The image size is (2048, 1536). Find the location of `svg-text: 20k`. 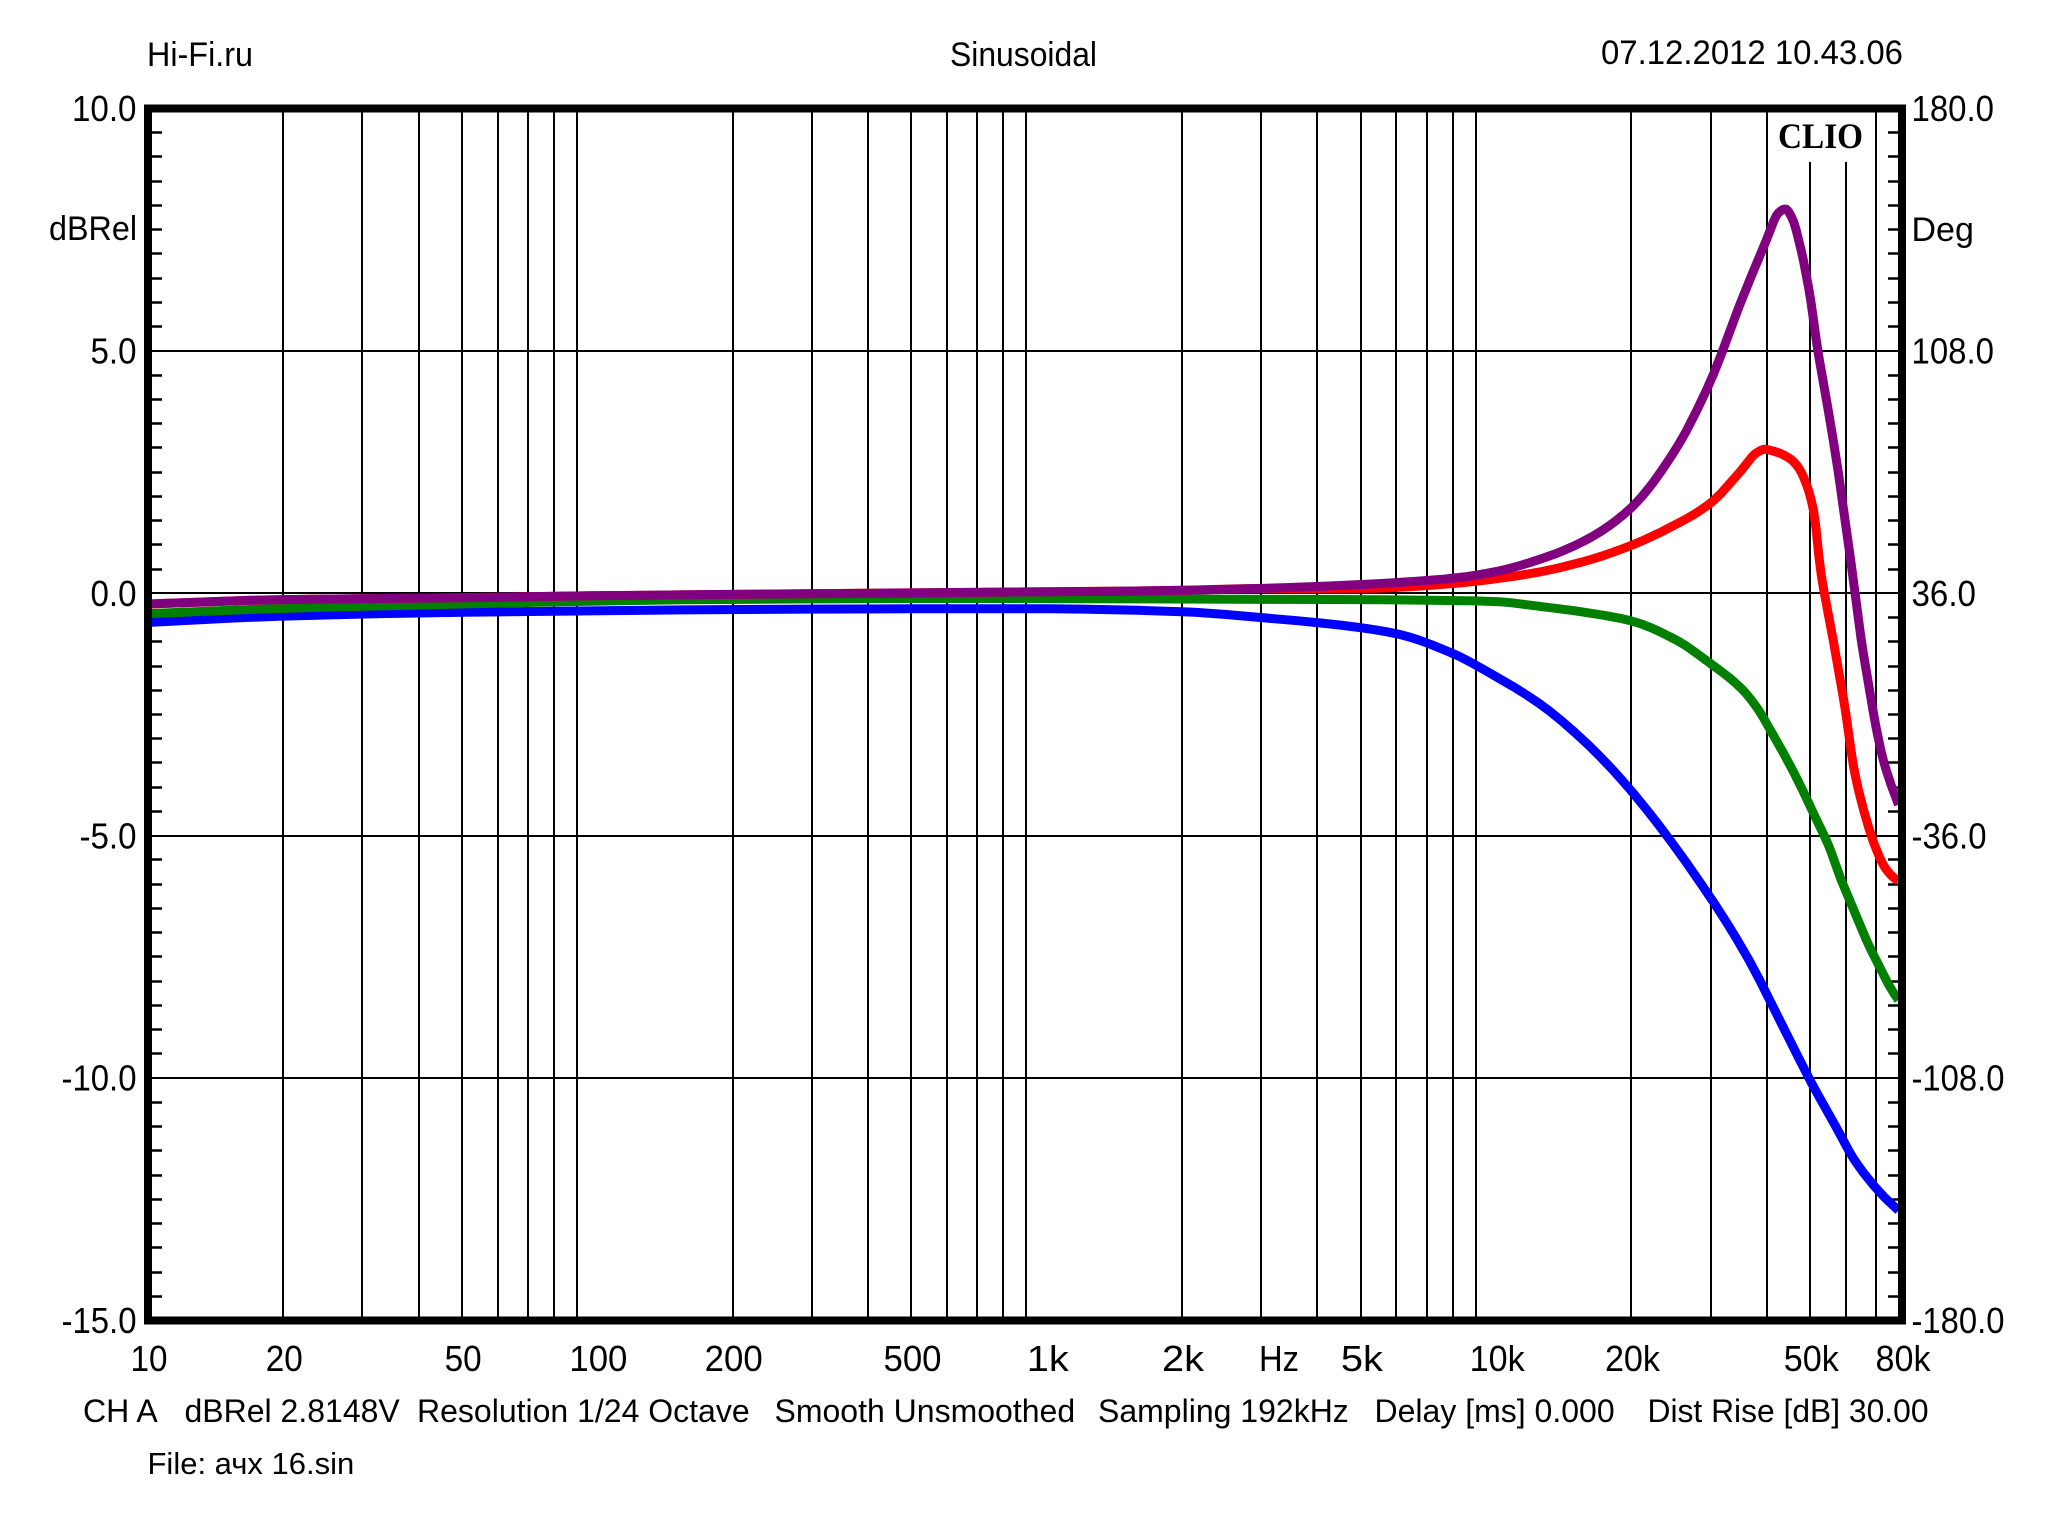

svg-text: 20k is located at coordinates (1633, 1358).